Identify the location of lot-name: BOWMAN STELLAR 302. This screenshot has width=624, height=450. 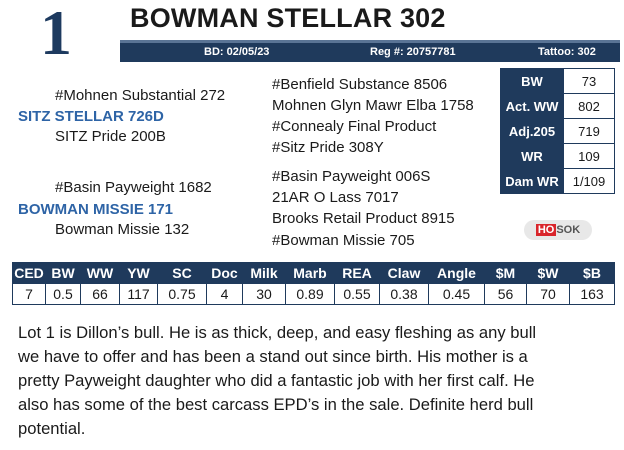
(288, 18).